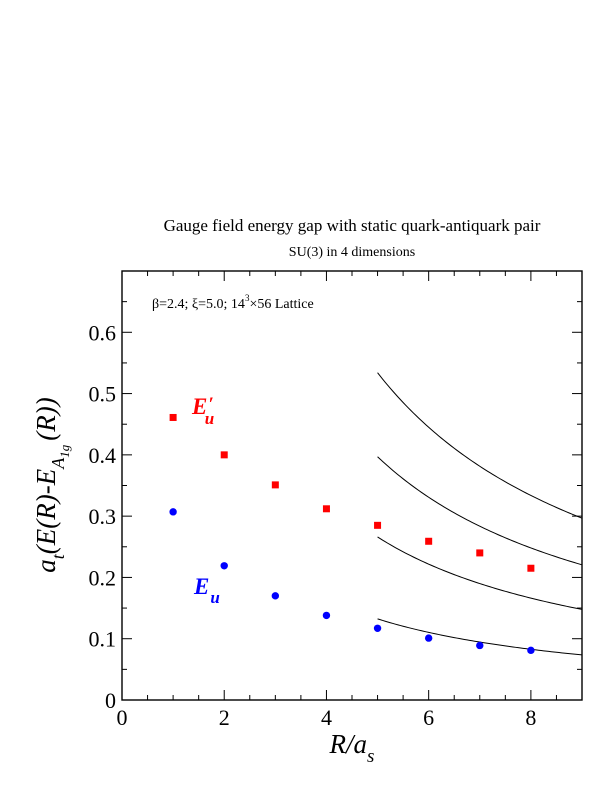  I want to click on y-tick-label: 0, so click(110, 700).